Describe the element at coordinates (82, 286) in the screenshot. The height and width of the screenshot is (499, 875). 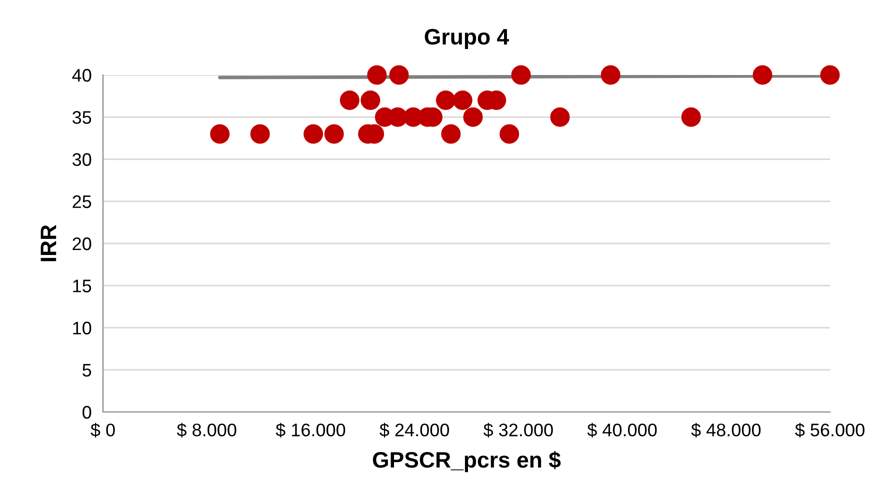
I see `y-tick-label: 15` at that location.